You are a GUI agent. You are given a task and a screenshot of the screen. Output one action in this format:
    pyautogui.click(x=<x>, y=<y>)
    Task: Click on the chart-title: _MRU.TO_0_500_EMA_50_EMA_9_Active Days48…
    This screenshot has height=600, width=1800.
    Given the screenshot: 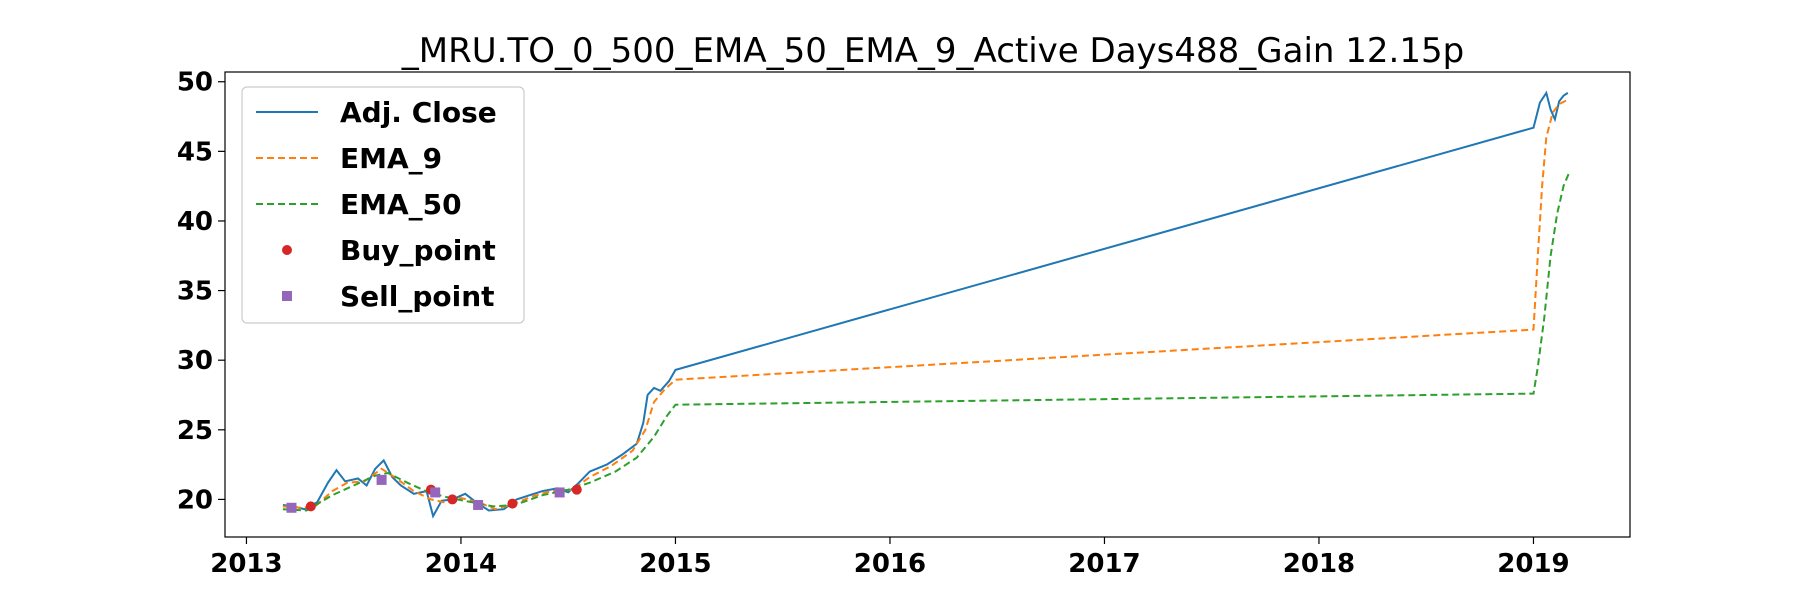 What is the action you would take?
    pyautogui.click(x=932, y=51)
    